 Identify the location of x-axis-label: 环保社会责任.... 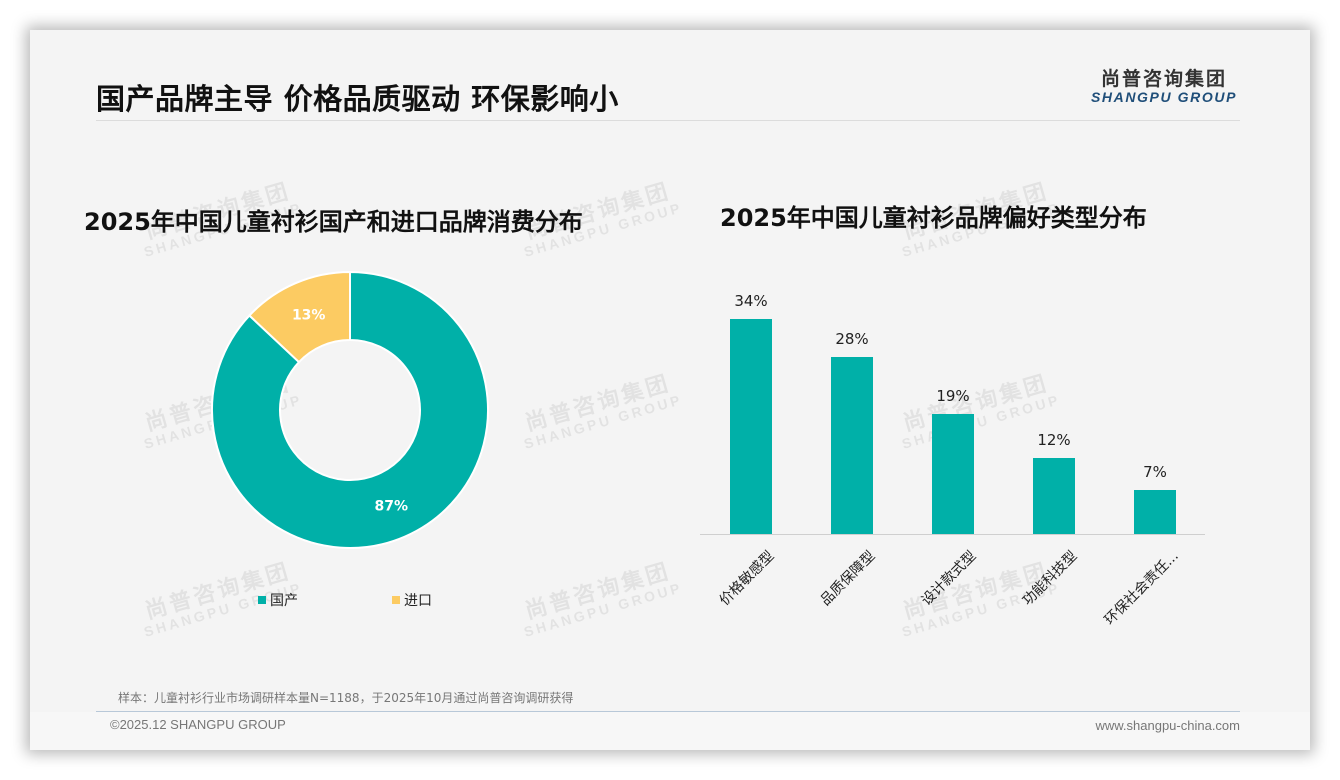
(1141, 588).